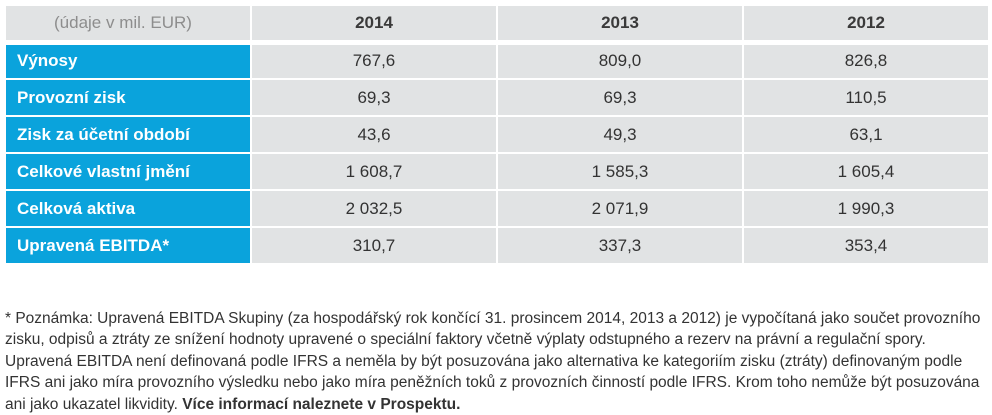 The width and height of the screenshot is (992, 415). Describe the element at coordinates (374, 60) in the screenshot. I see `table-cell: 767,6` at that location.